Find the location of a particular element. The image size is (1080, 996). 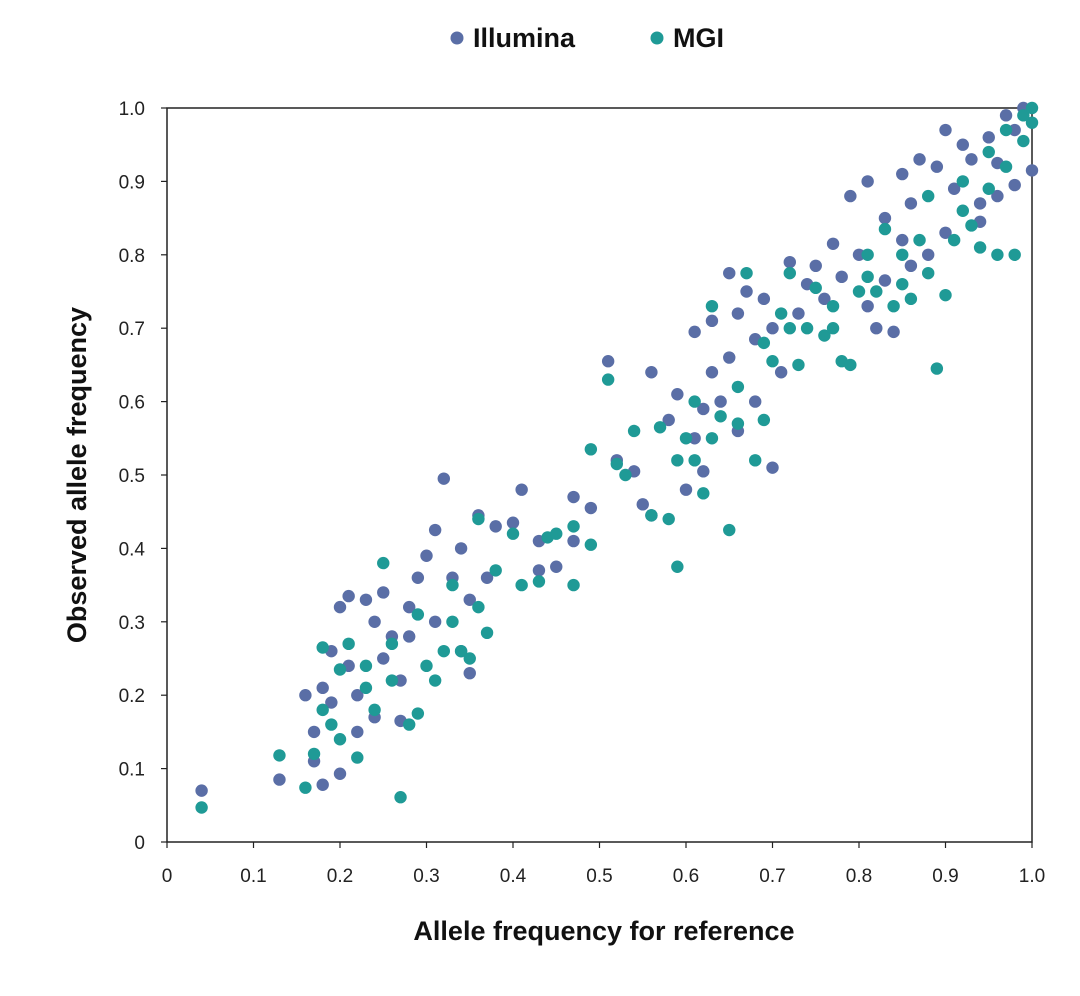

x-tick-label: 0.2 is located at coordinates (340, 876).